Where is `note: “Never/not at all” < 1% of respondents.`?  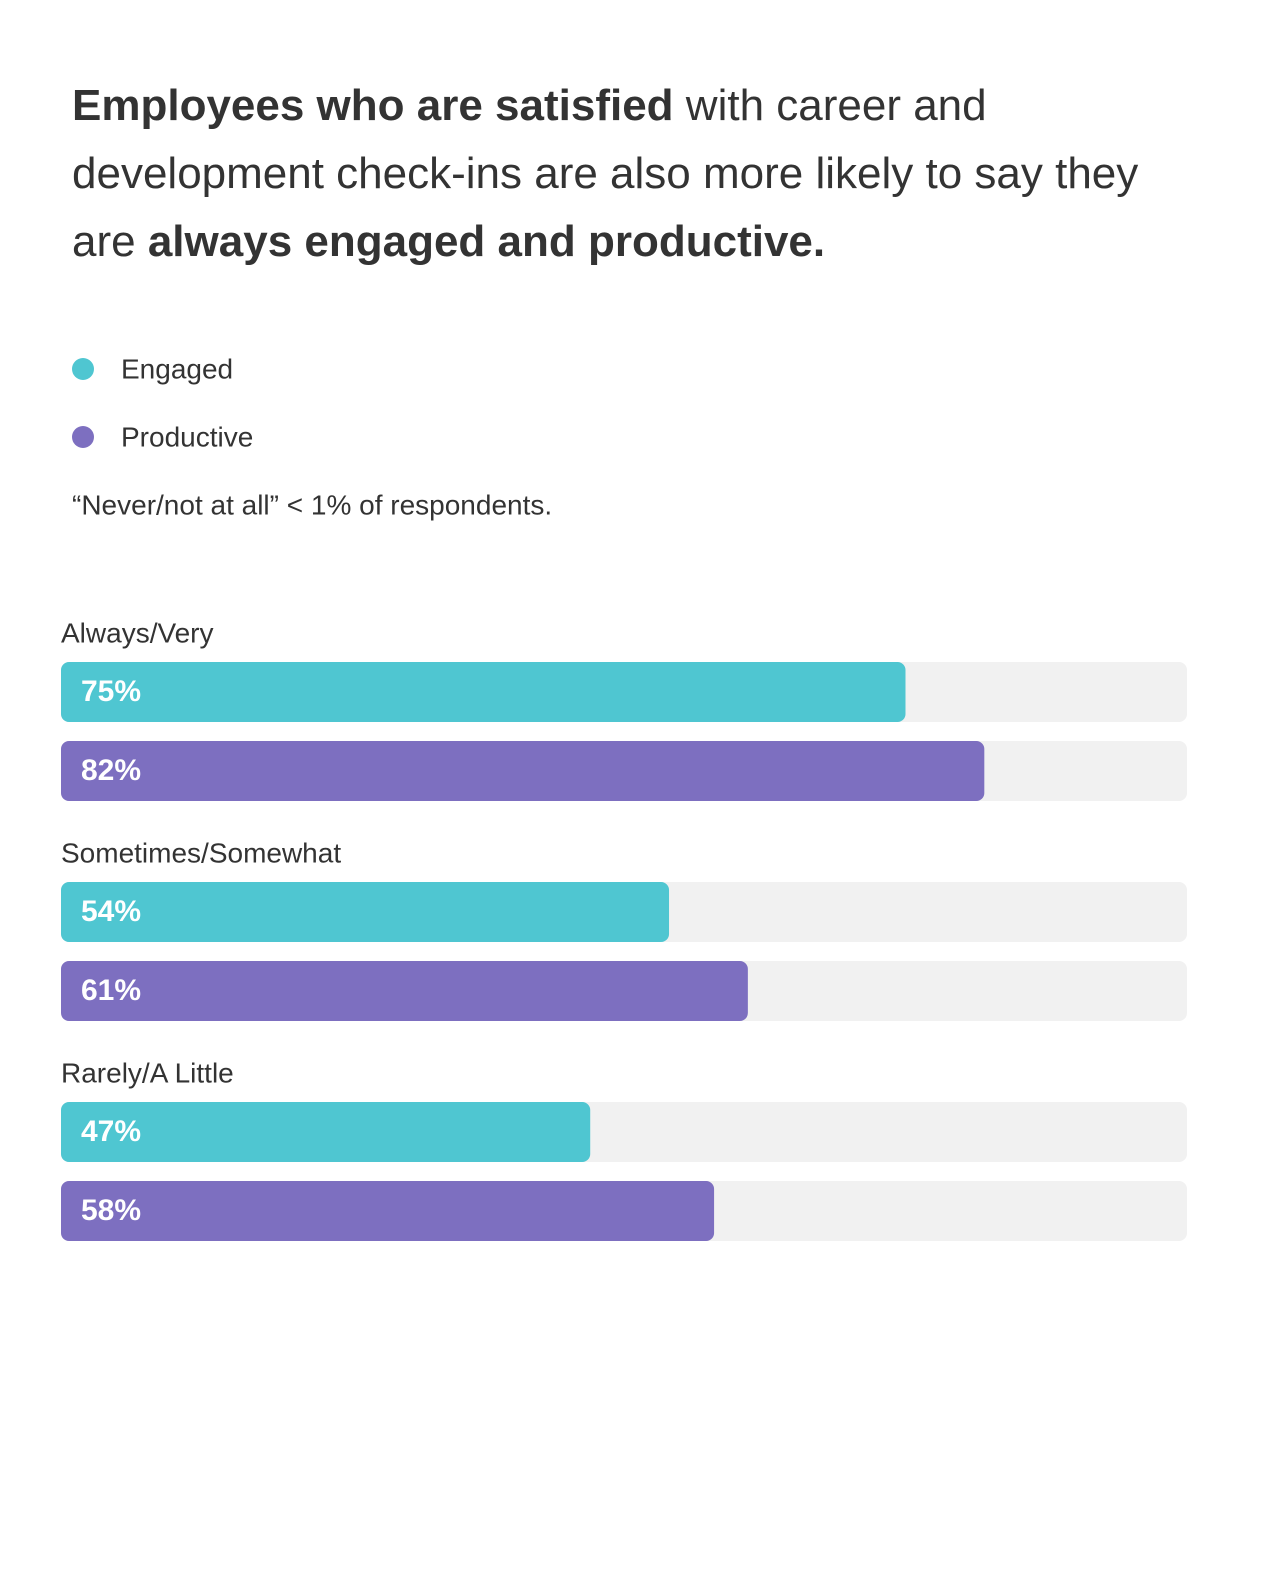
note: “Never/not at all” < 1% of respondents. is located at coordinates (312, 504).